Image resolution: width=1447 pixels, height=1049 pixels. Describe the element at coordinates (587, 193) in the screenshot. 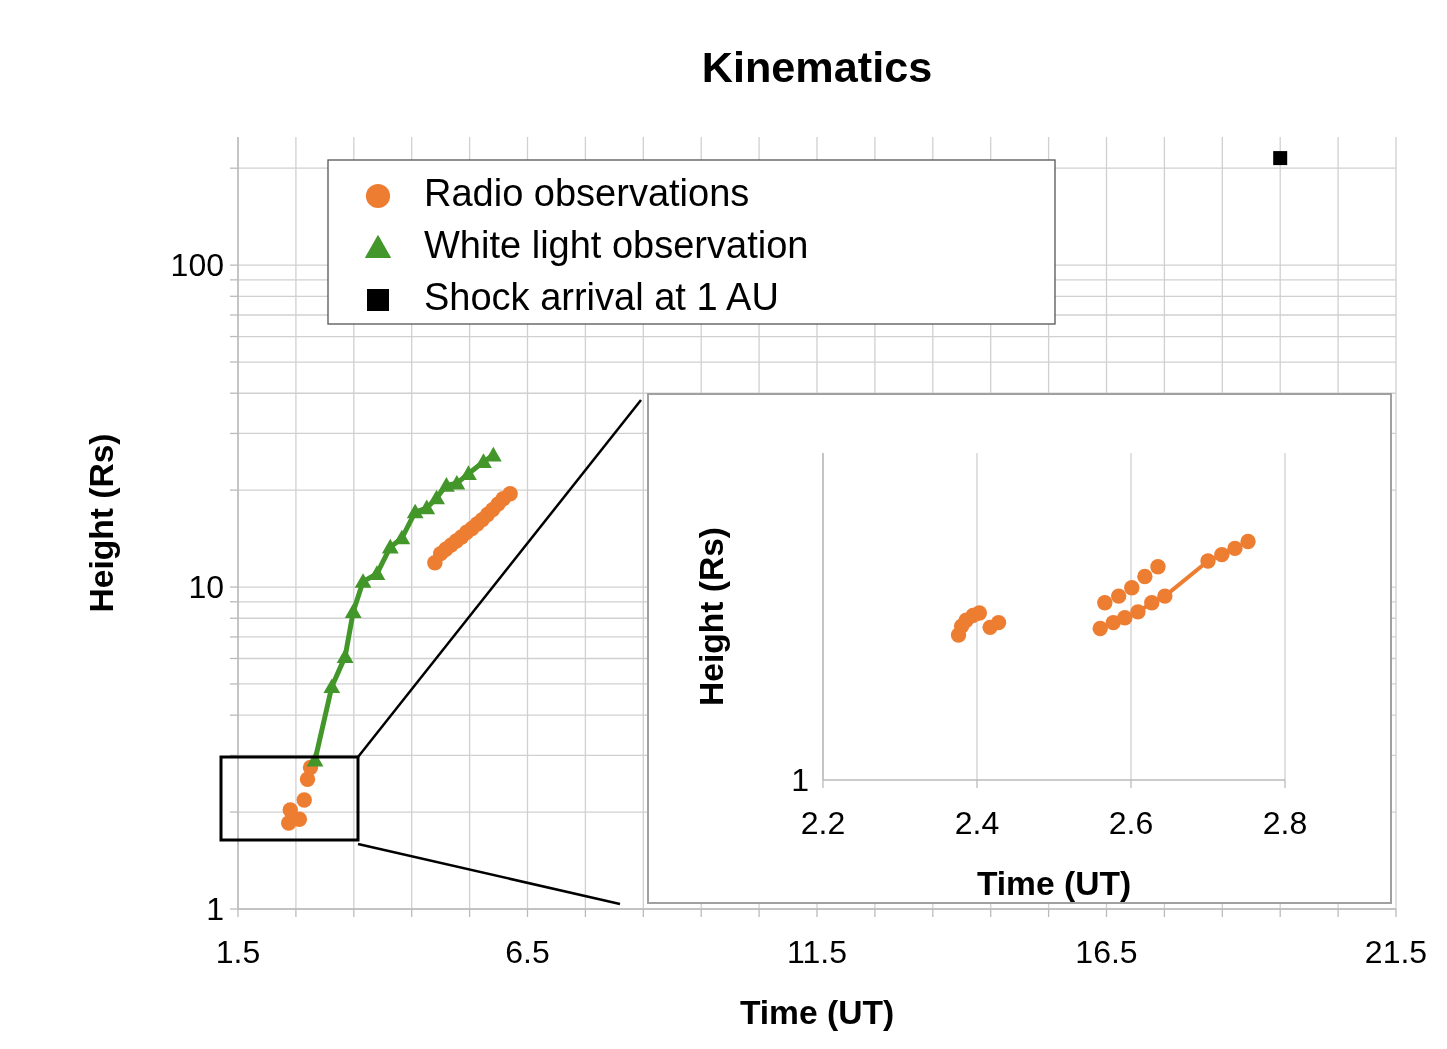

I see `legend-label: Radio observations` at that location.